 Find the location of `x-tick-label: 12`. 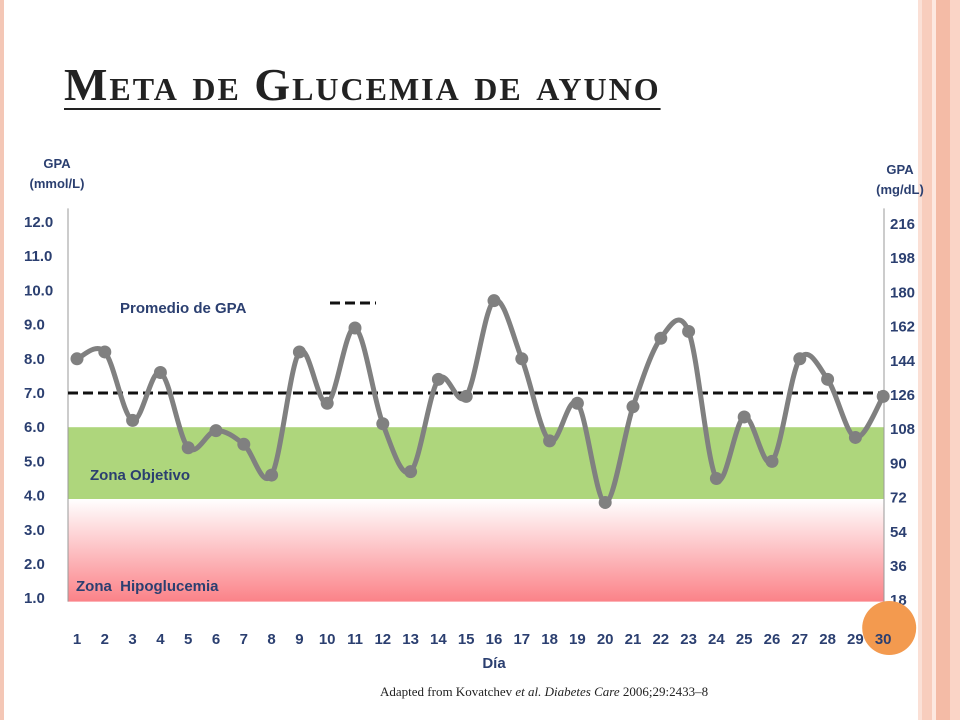

x-tick-label: 12 is located at coordinates (382, 639).